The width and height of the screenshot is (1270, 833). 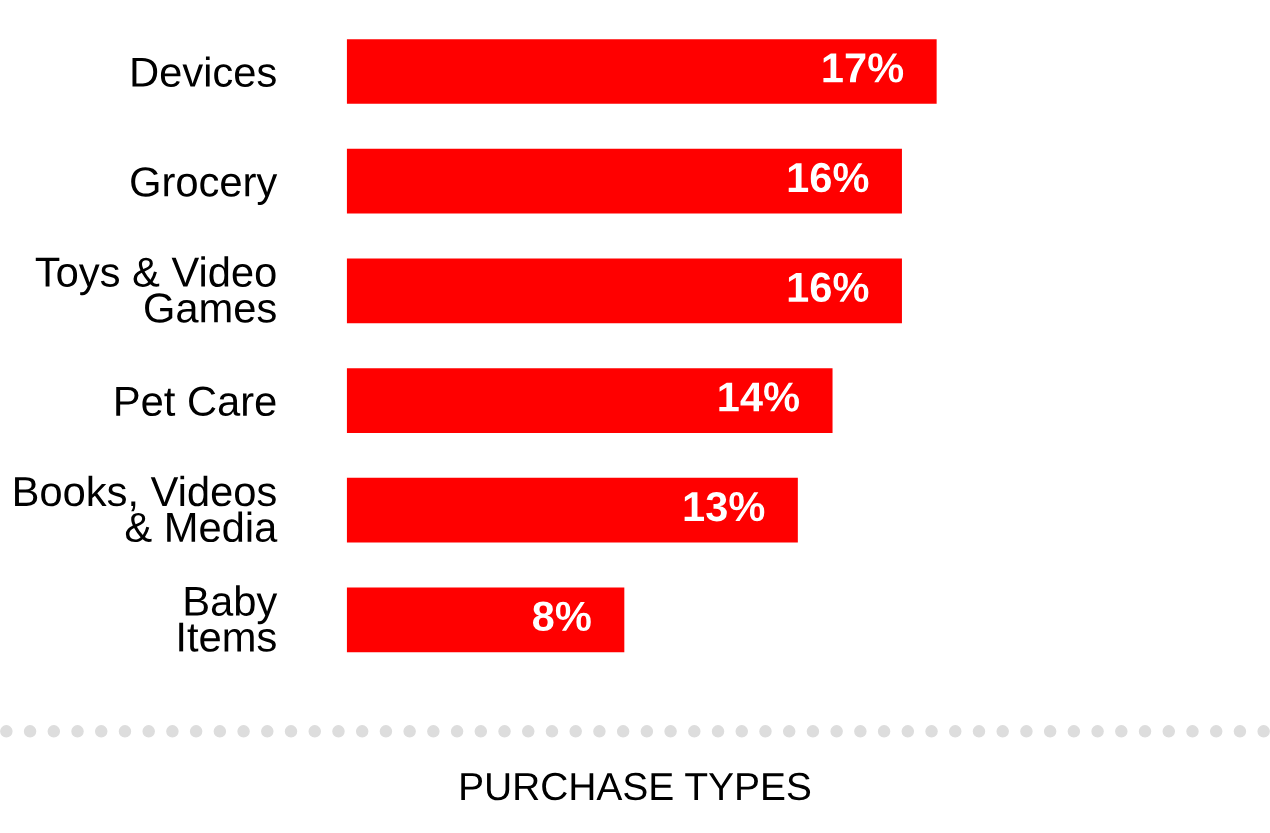 What do you see at coordinates (146, 509) in the screenshot?
I see `y-tick-label: Books, Videos & Media` at bounding box center [146, 509].